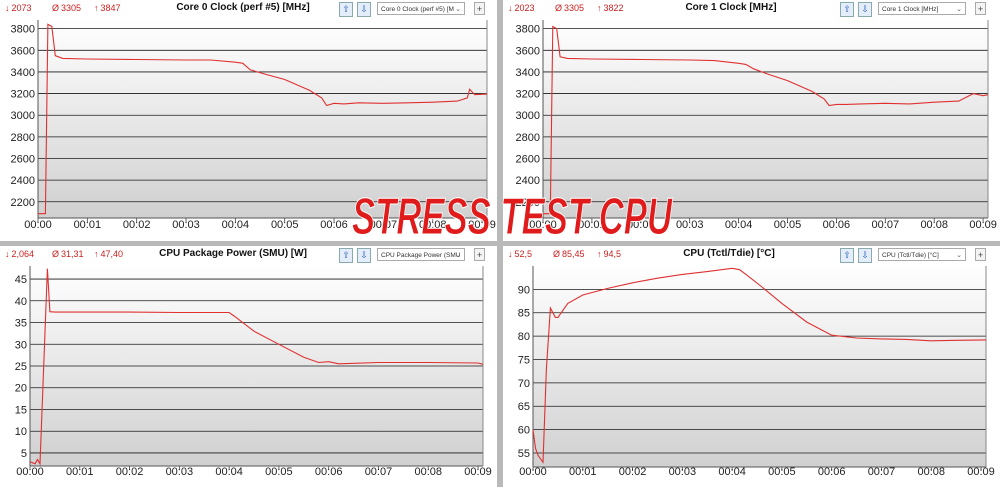  Describe the element at coordinates (569, 254) in the screenshot. I see `avg-stat: Ø 85,45` at that location.